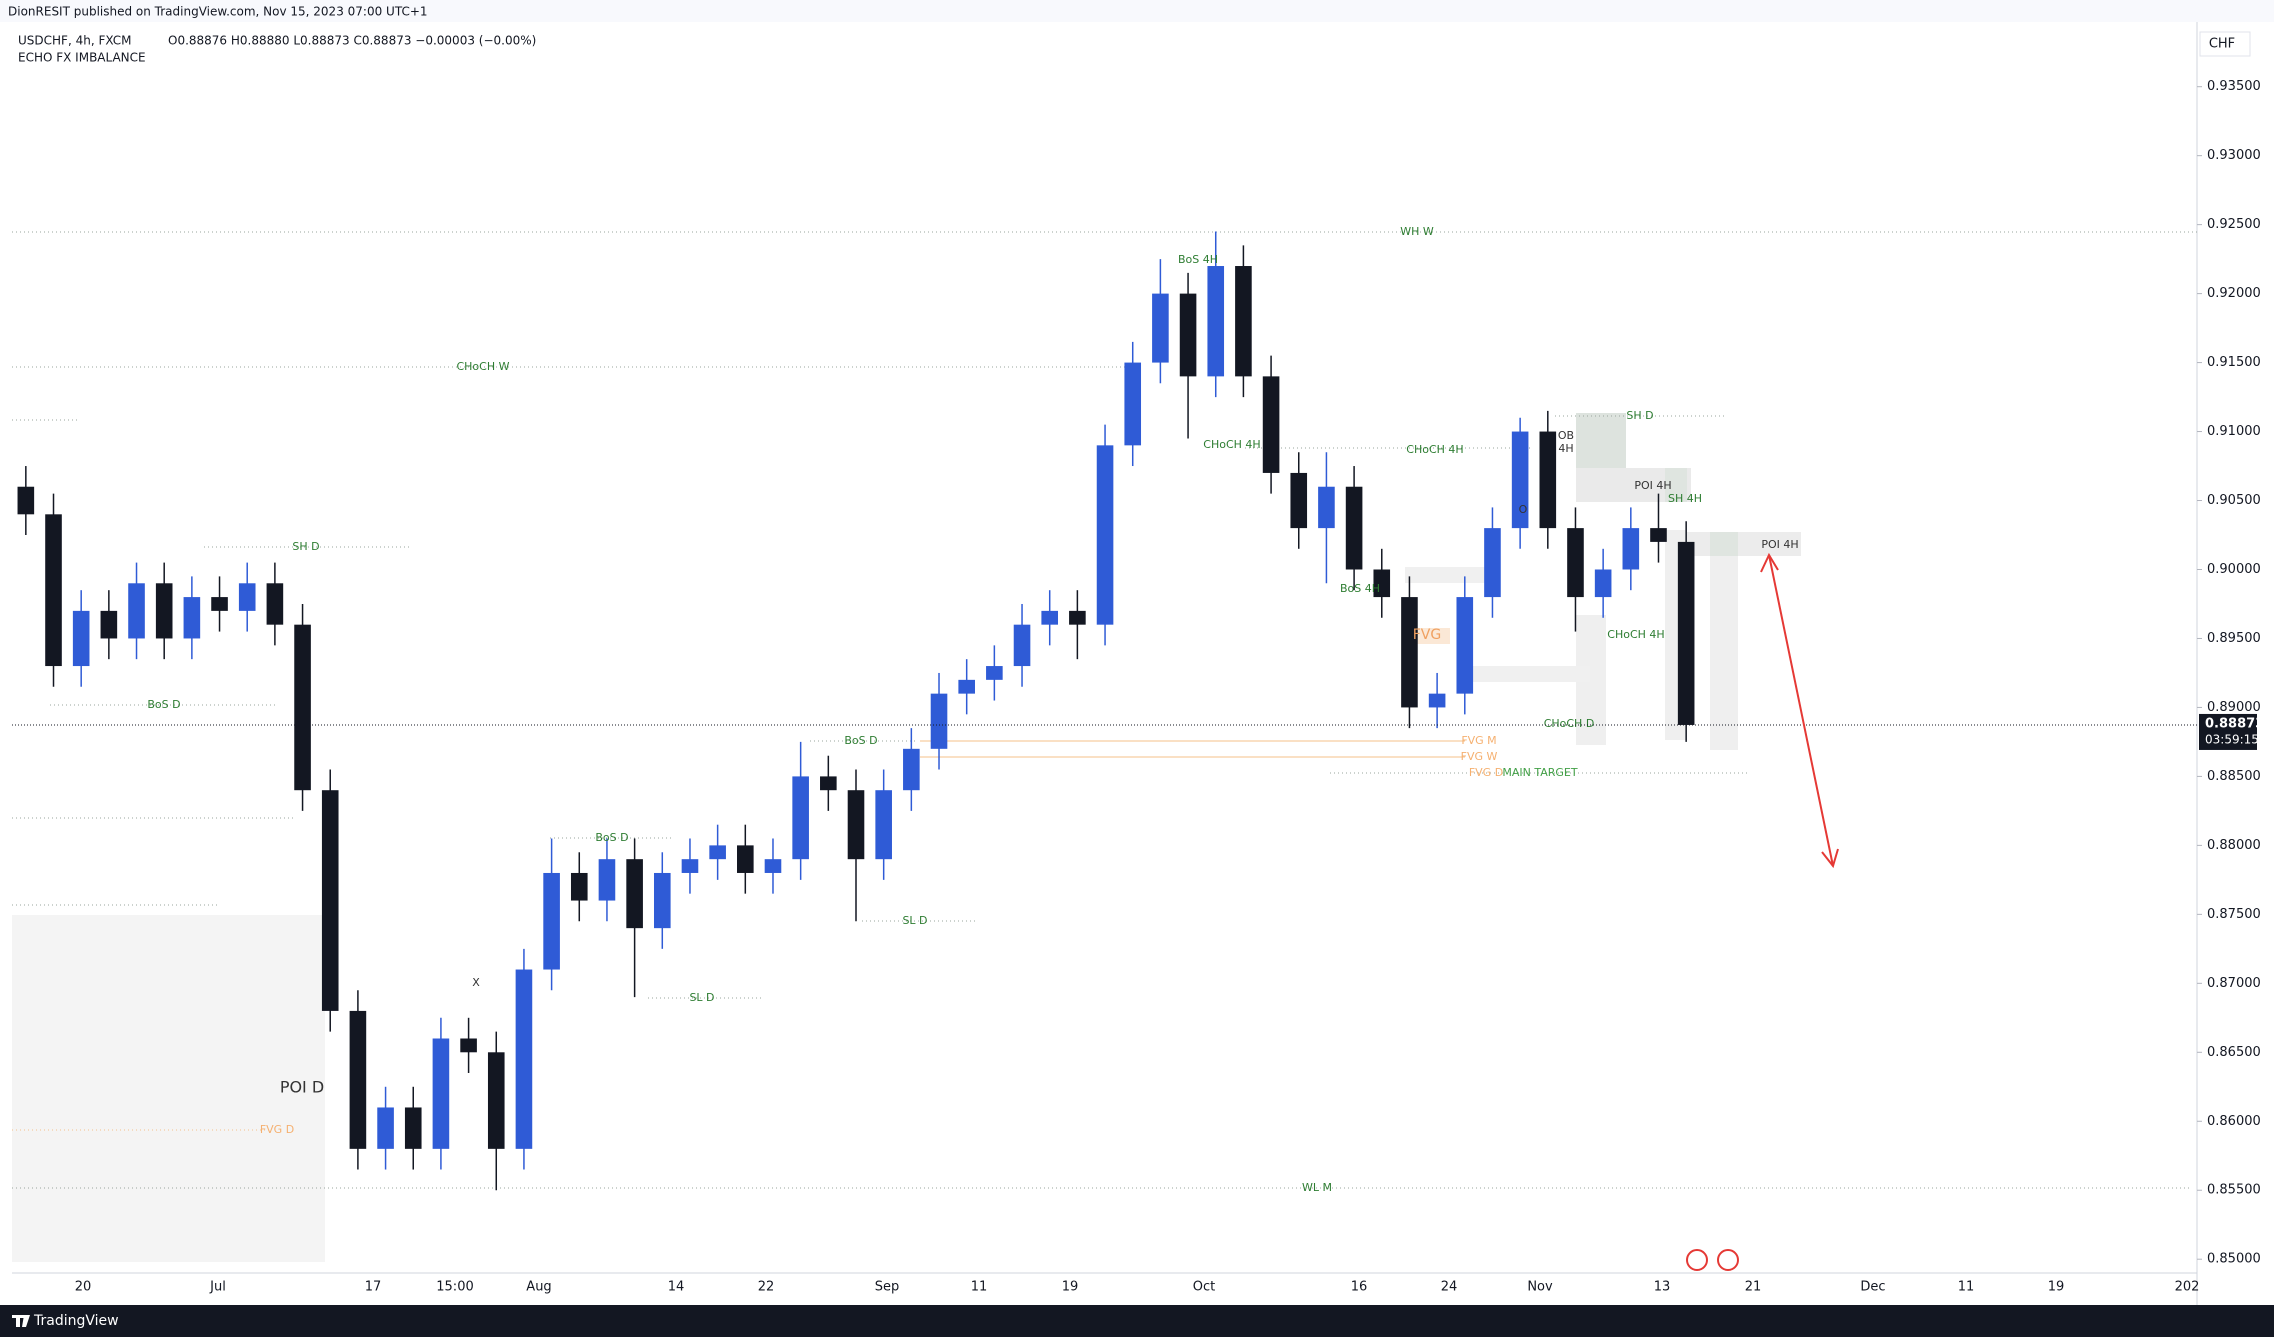 This screenshot has height=1337, width=2274. What do you see at coordinates (1449, 1287) in the screenshot?
I see `x-tick-label: 24` at bounding box center [1449, 1287].